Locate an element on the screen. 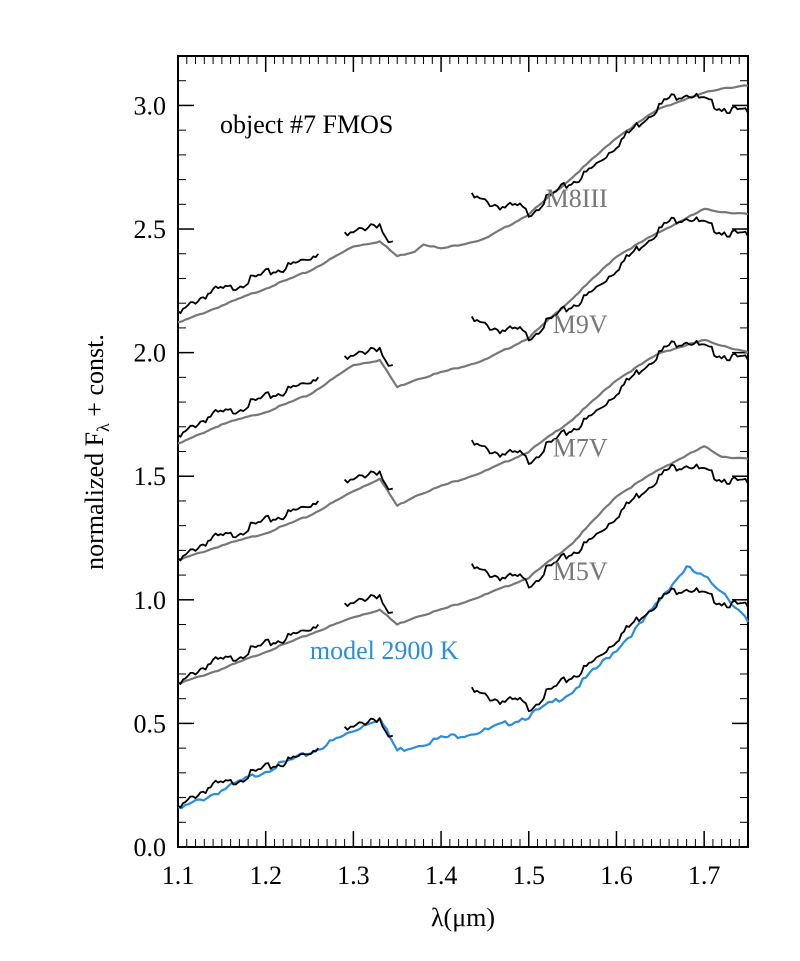 The height and width of the screenshot is (961, 800). chart-title: object #7 FMOS is located at coordinates (306, 124).